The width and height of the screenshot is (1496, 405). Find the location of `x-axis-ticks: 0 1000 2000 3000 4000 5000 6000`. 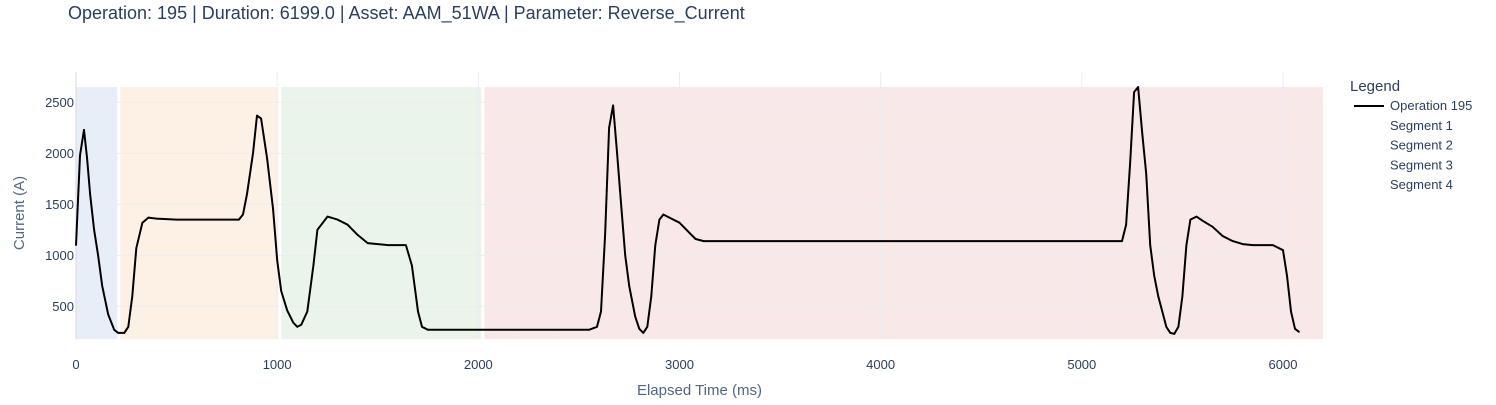

x-axis-ticks: 0 1000 2000 3000 4000 5000 6000 is located at coordinates (684, 364).